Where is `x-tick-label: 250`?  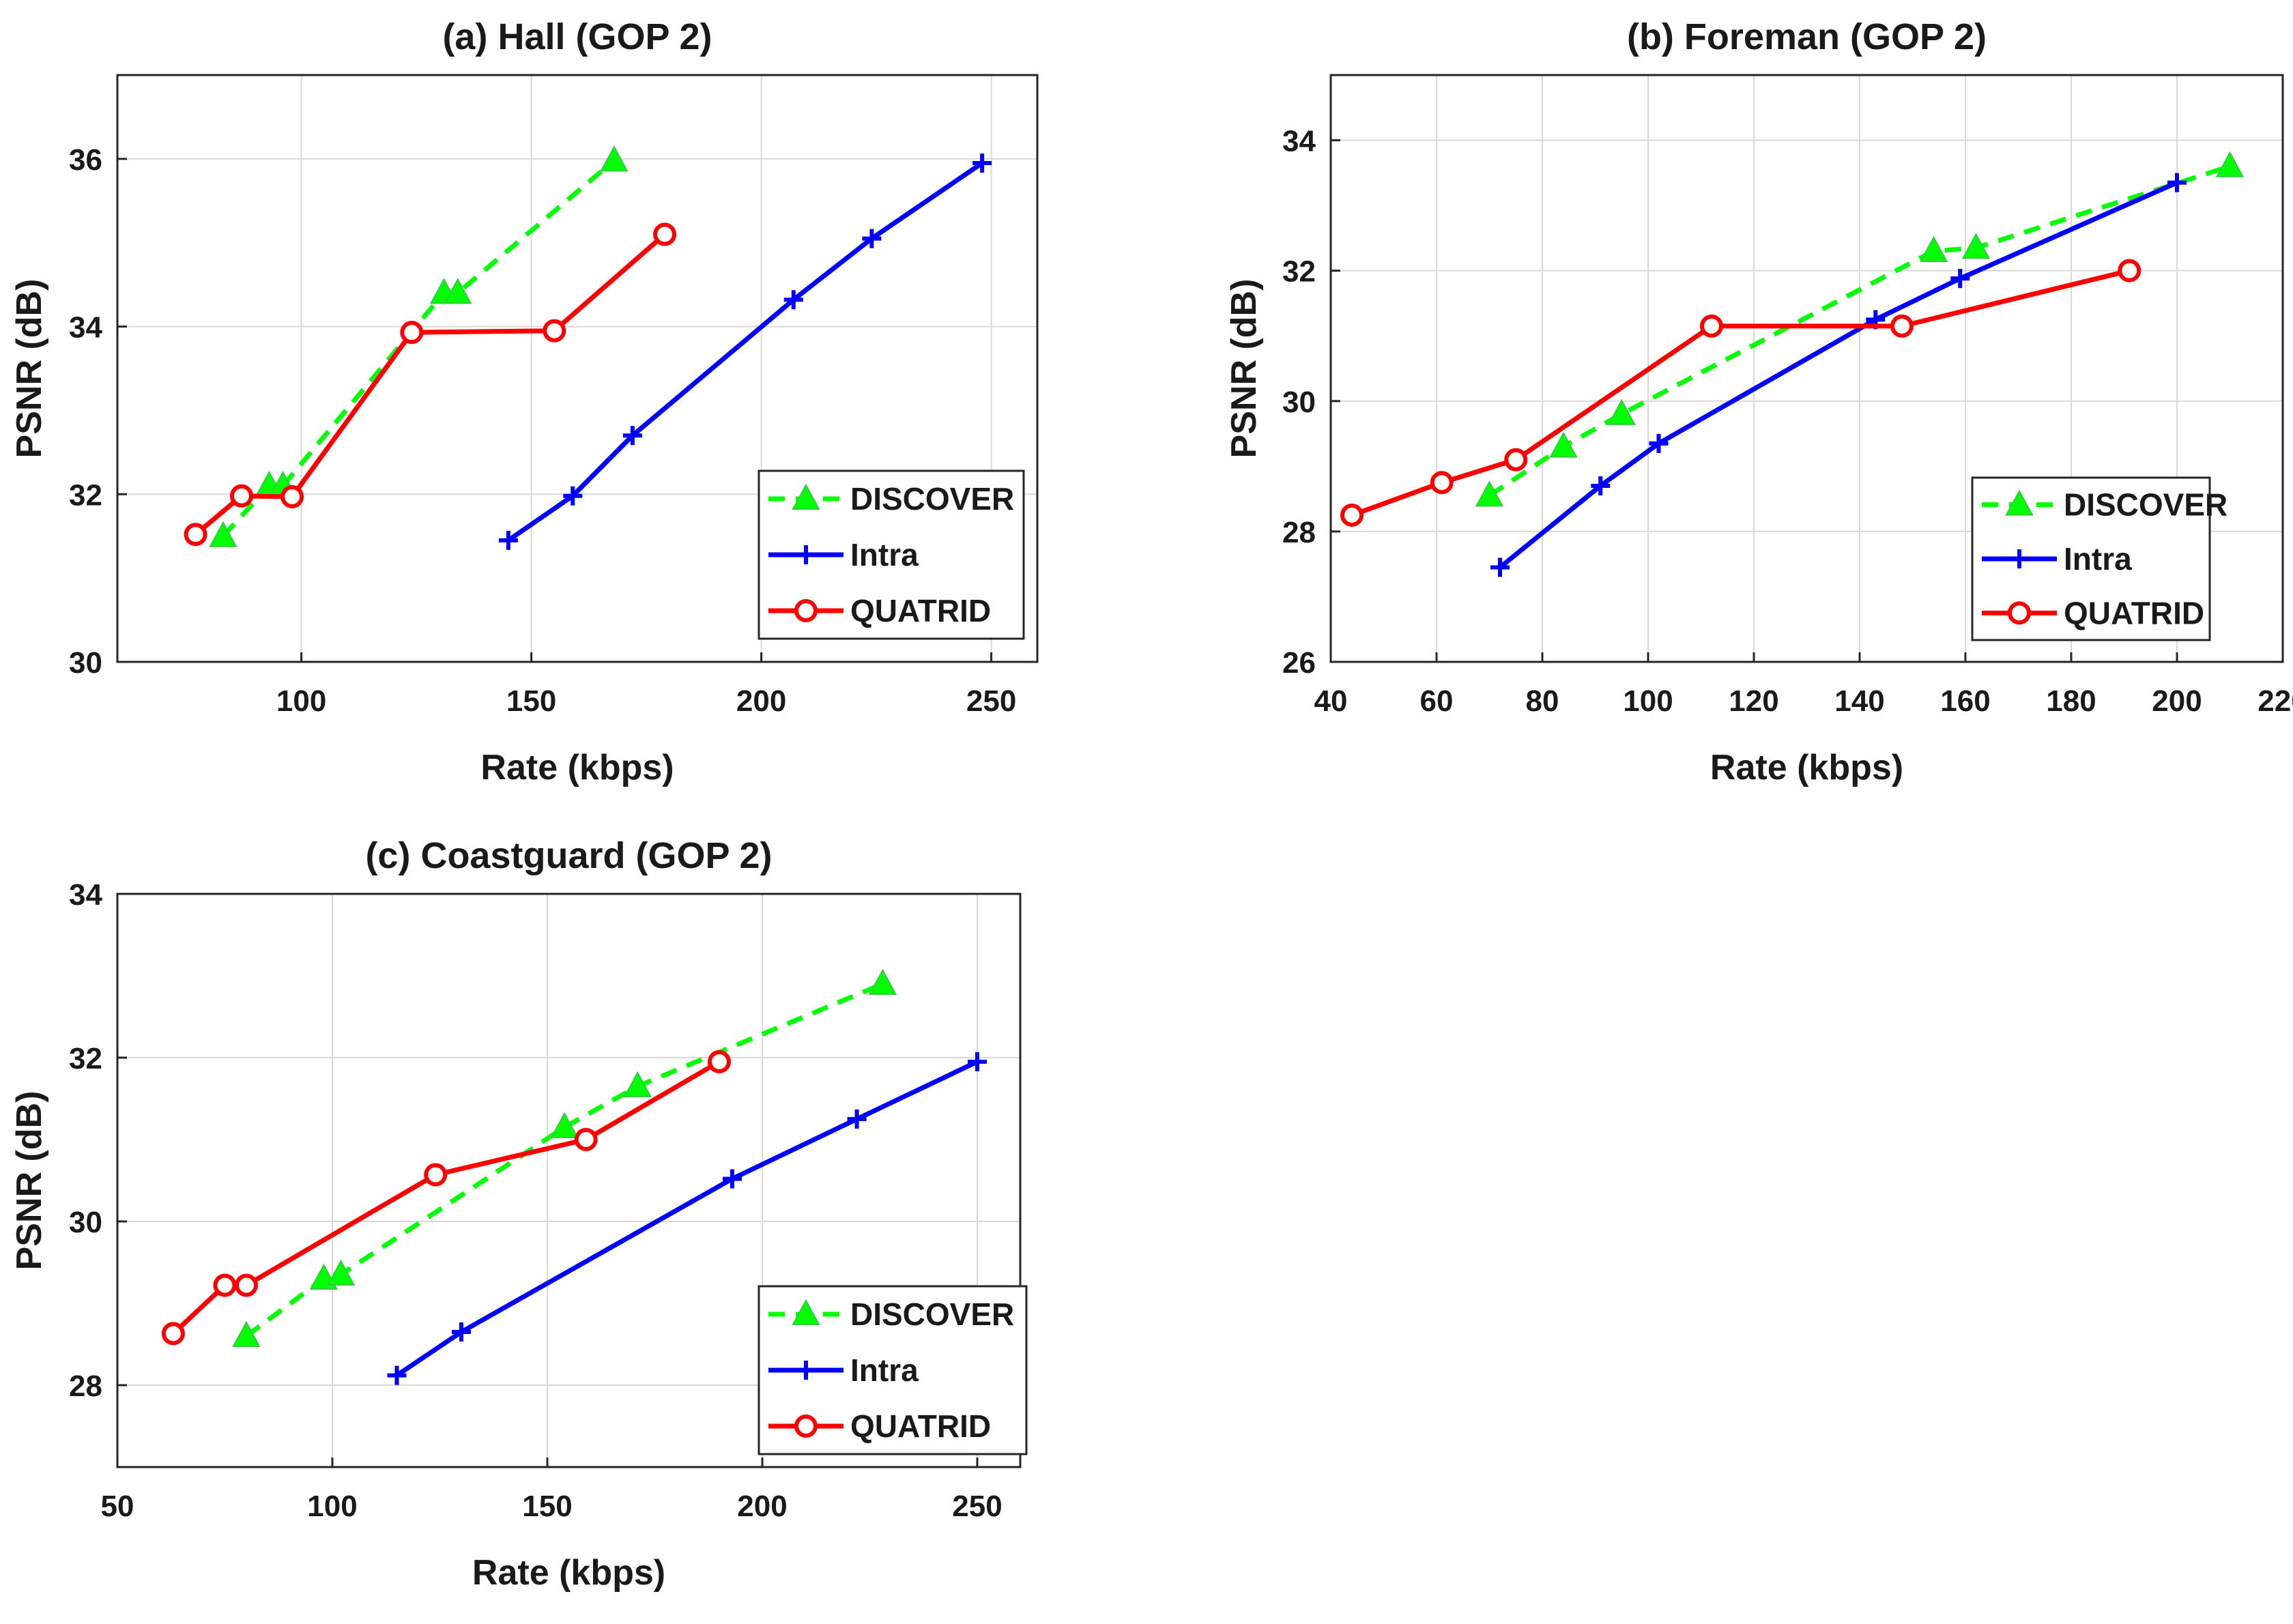
x-tick-label: 250 is located at coordinates (977, 1506).